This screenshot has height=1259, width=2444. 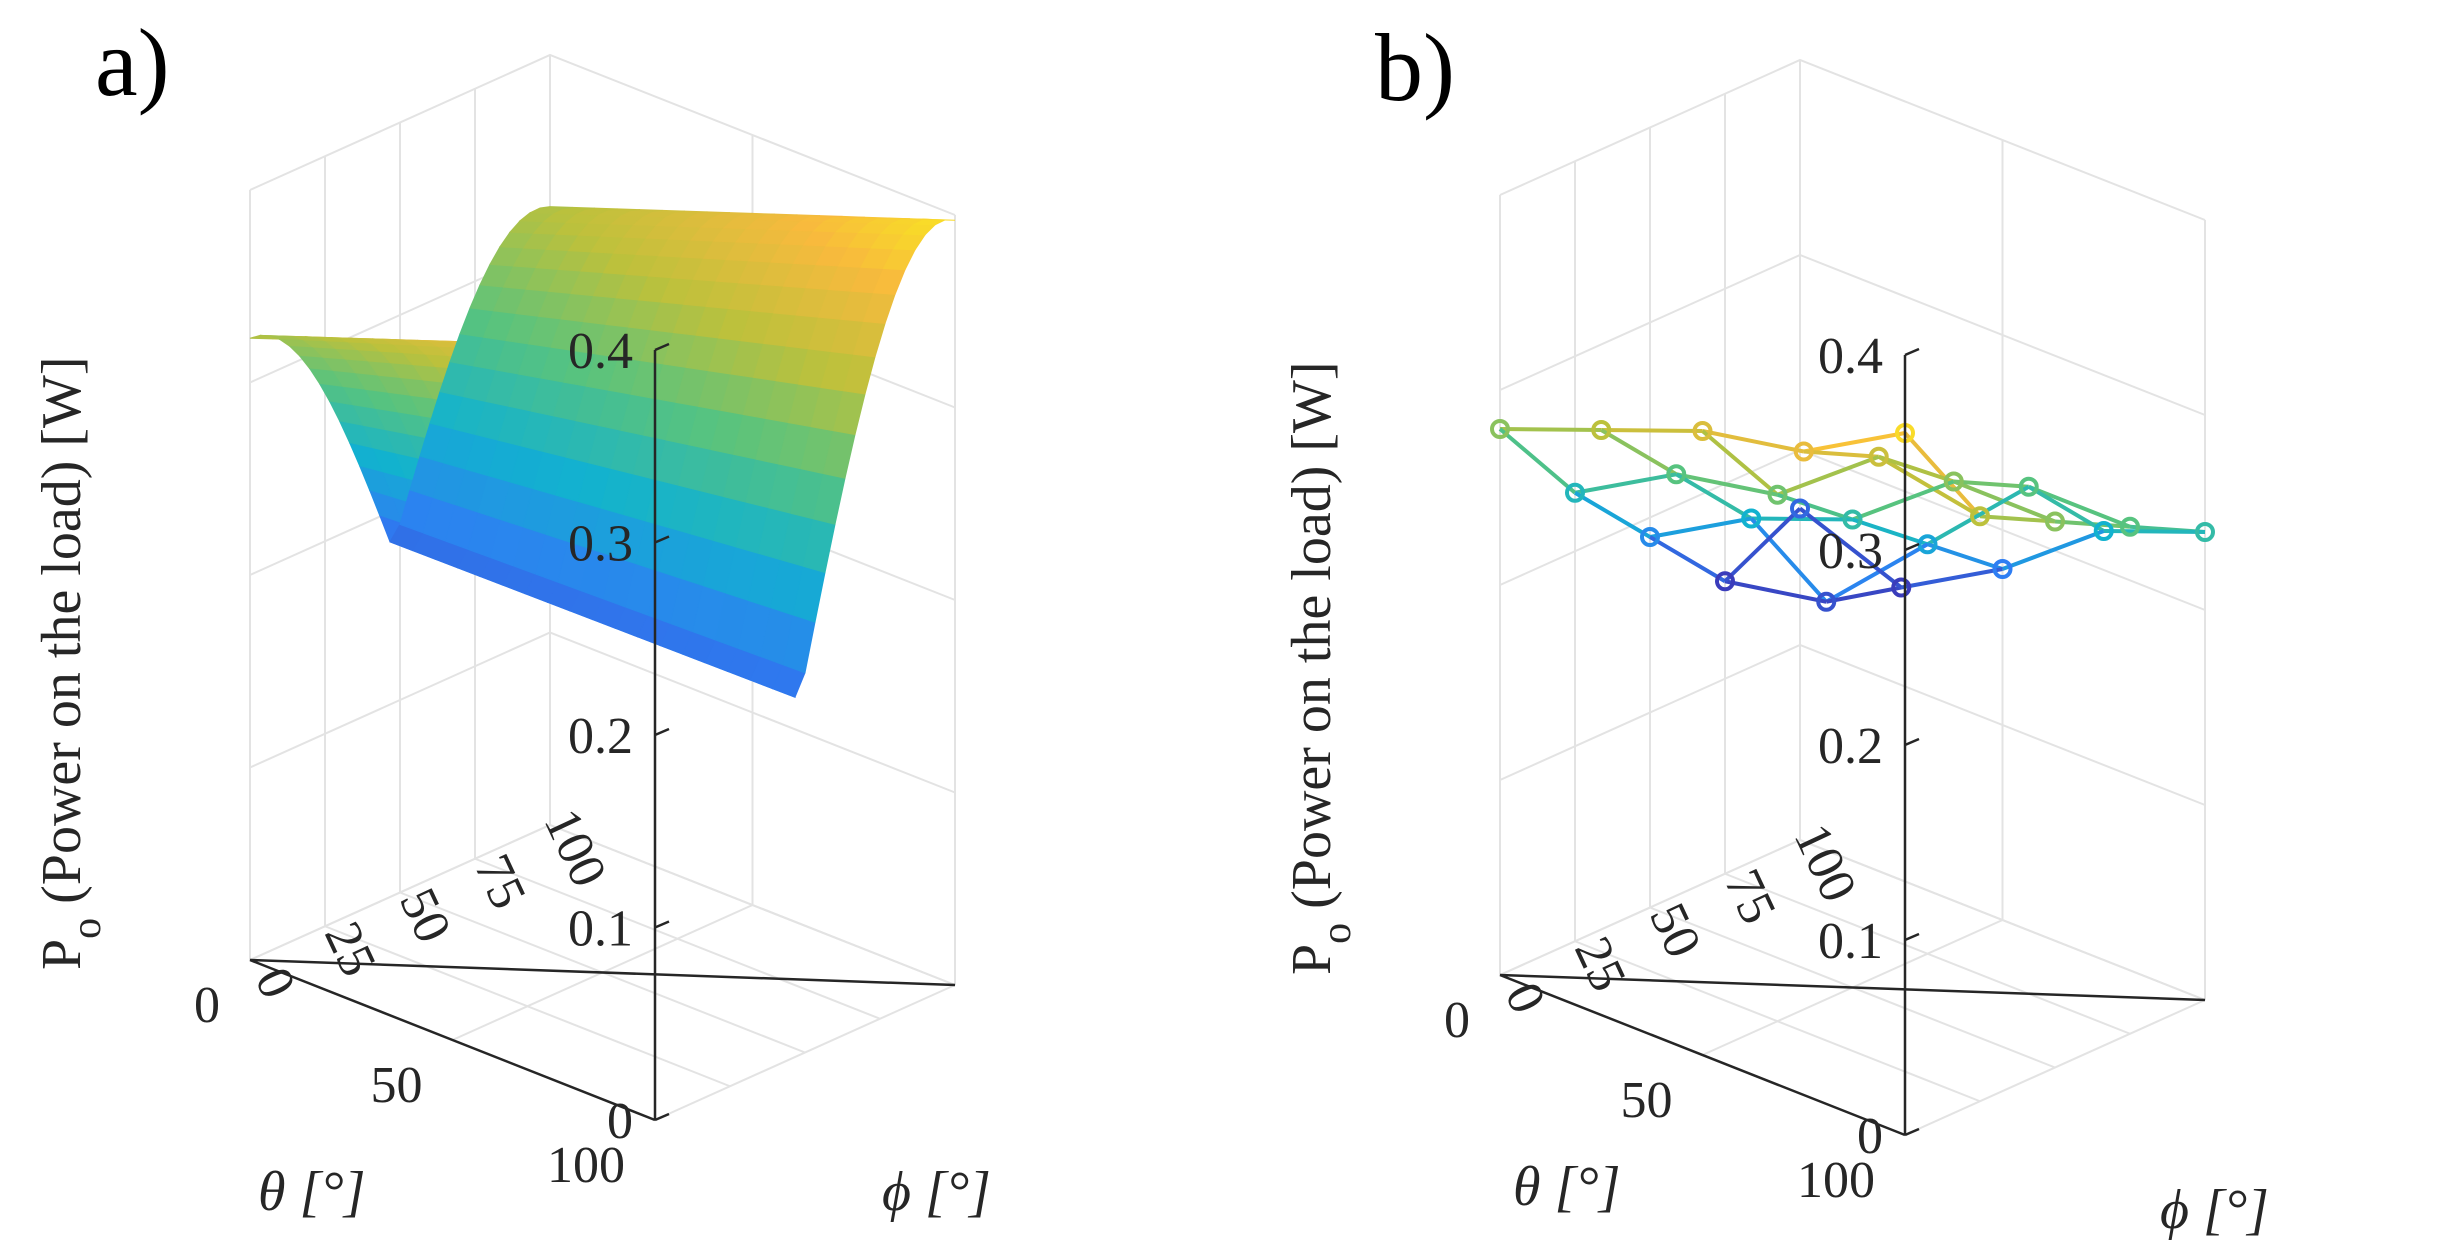 What do you see at coordinates (936, 1192) in the screenshot?
I see `y-axis-label-a: ϕ [°]` at bounding box center [936, 1192].